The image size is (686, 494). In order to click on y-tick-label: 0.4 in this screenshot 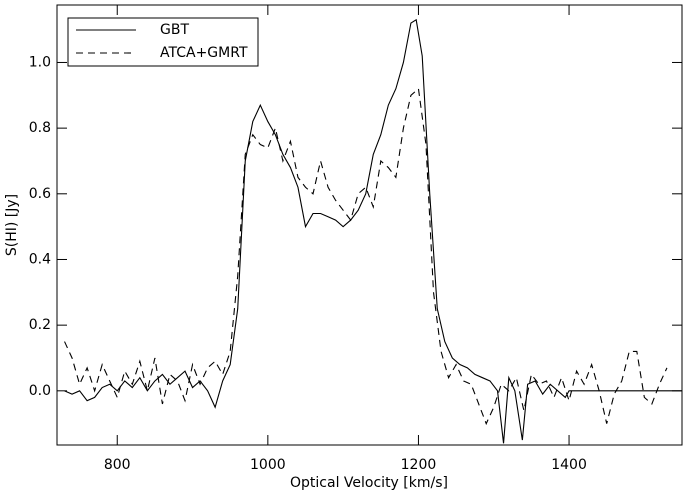, I will do `click(40, 259)`.